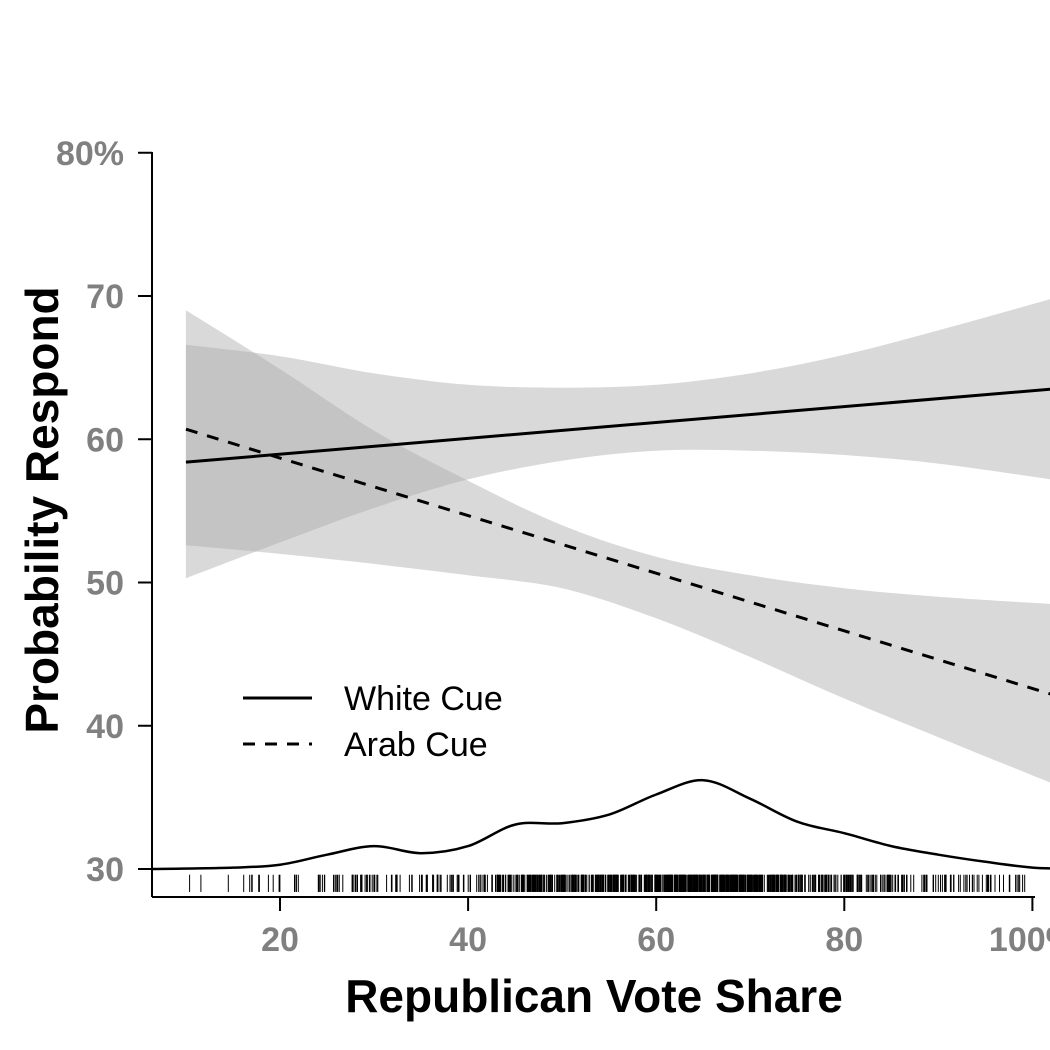 This screenshot has height=1050, width=1050. What do you see at coordinates (468, 940) in the screenshot?
I see `x-tick-label: 40` at bounding box center [468, 940].